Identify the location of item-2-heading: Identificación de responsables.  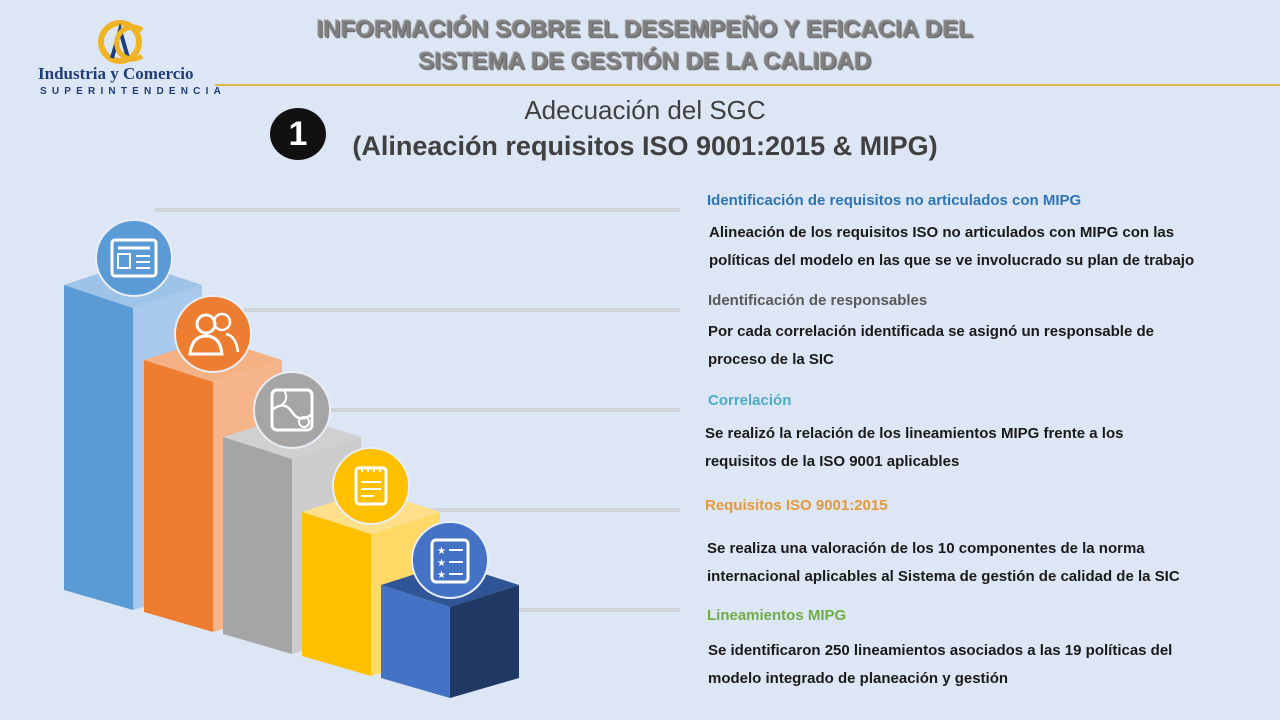
(818, 300).